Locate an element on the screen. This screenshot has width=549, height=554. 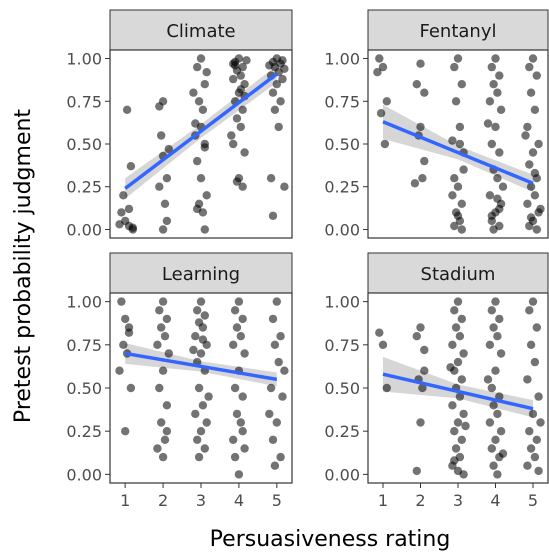
x-tick-label: 2 is located at coordinates (163, 500).